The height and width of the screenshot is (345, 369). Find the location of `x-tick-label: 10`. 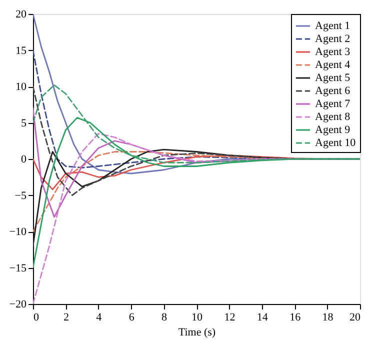

x-tick-label: 10 is located at coordinates (197, 318).